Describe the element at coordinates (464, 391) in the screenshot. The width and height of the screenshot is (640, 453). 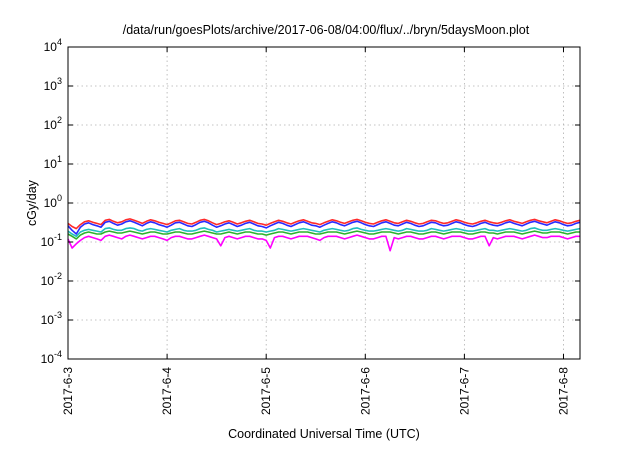
I see `x-tick-label: 2017-6-7` at that location.